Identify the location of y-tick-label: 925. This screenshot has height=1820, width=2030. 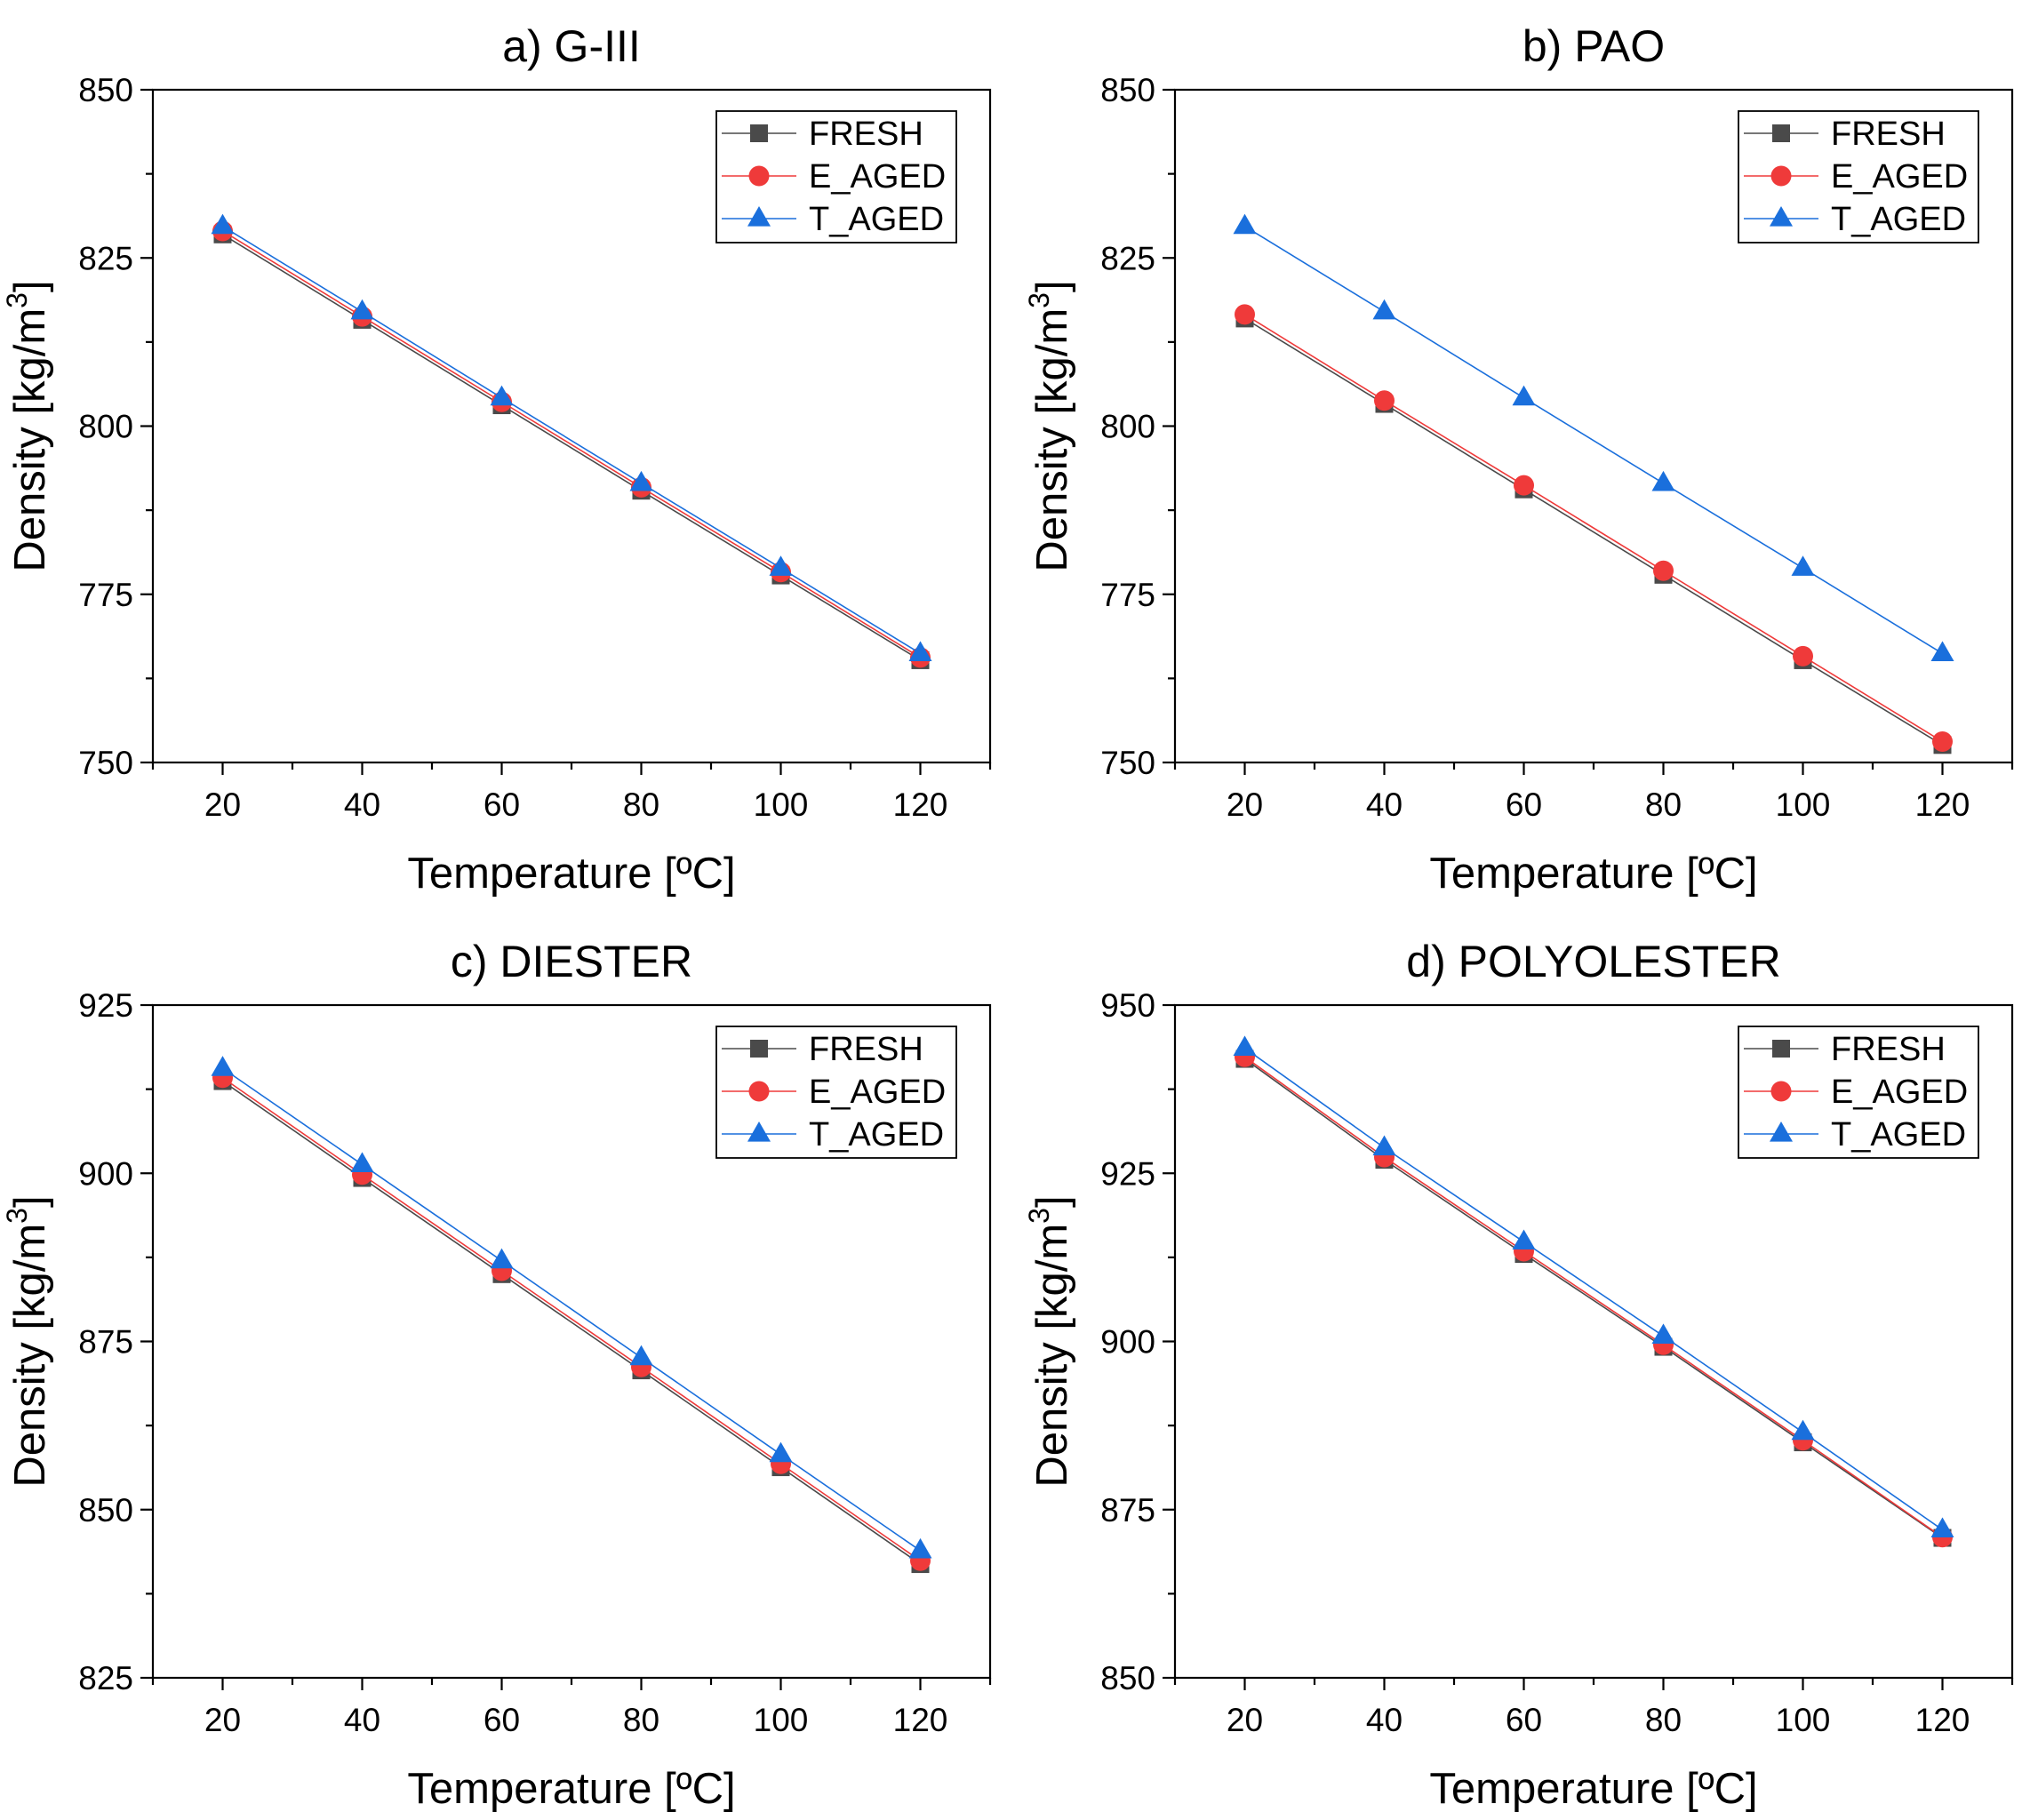
(1127, 1173).